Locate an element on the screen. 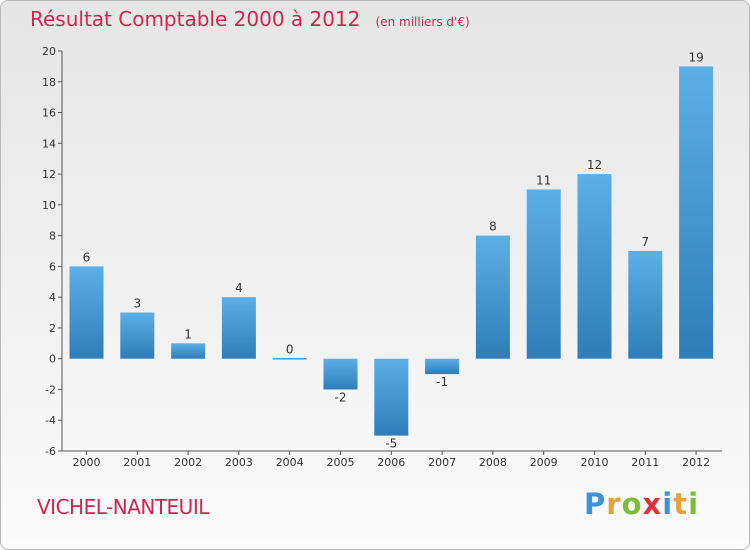 This screenshot has width=750, height=550. bar-value-label: 12 is located at coordinates (594, 165).